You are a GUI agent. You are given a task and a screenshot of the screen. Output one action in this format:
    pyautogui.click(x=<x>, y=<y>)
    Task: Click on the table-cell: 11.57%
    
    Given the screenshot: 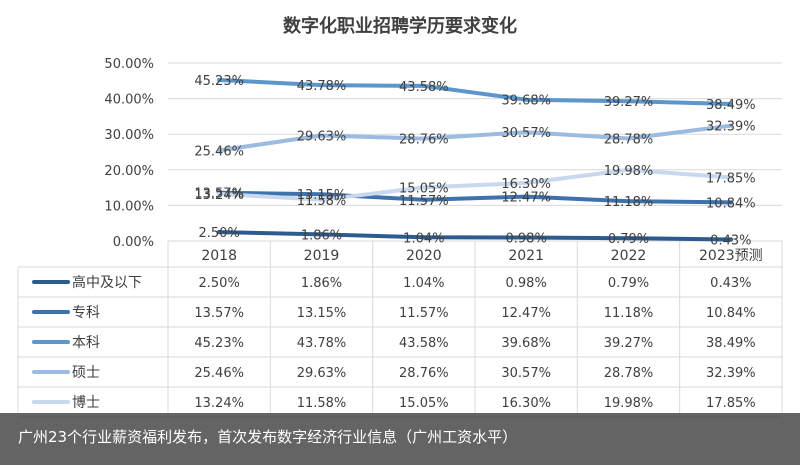 What is the action you would take?
    pyautogui.click(x=424, y=313)
    